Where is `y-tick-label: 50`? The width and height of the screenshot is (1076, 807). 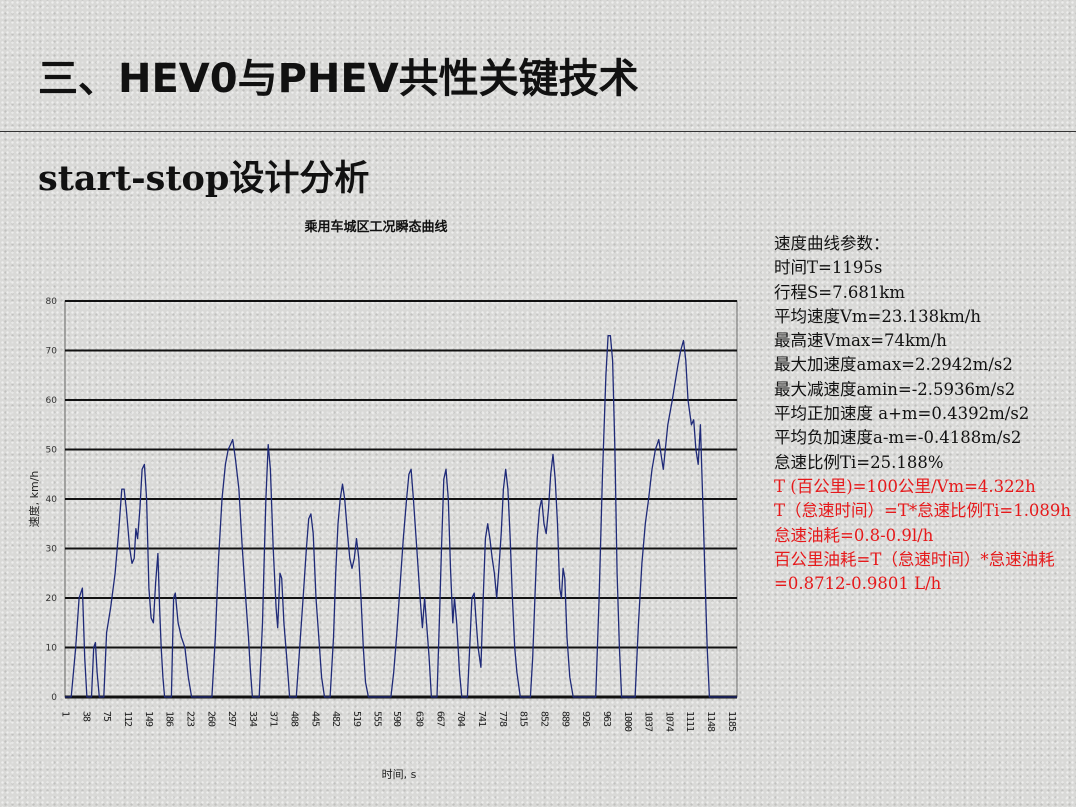
y-tick-label: 50 is located at coordinates (52, 451).